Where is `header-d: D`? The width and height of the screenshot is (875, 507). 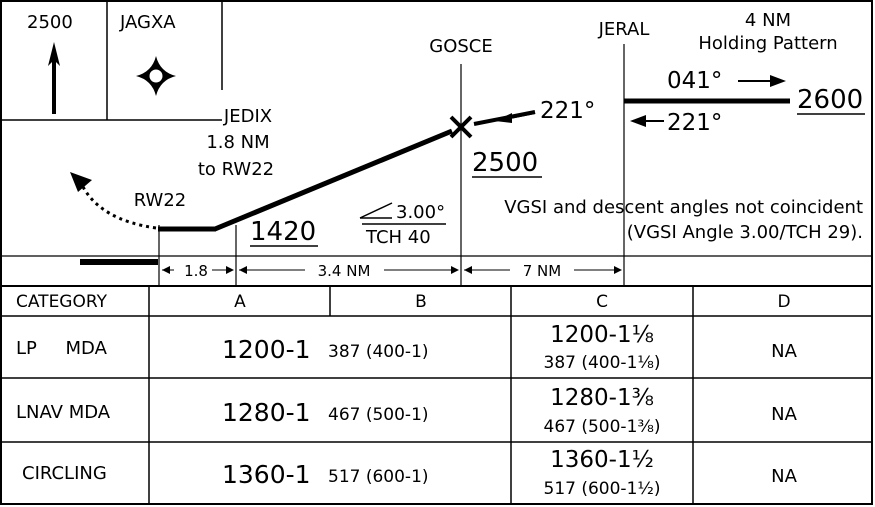 header-d: D is located at coordinates (783, 302).